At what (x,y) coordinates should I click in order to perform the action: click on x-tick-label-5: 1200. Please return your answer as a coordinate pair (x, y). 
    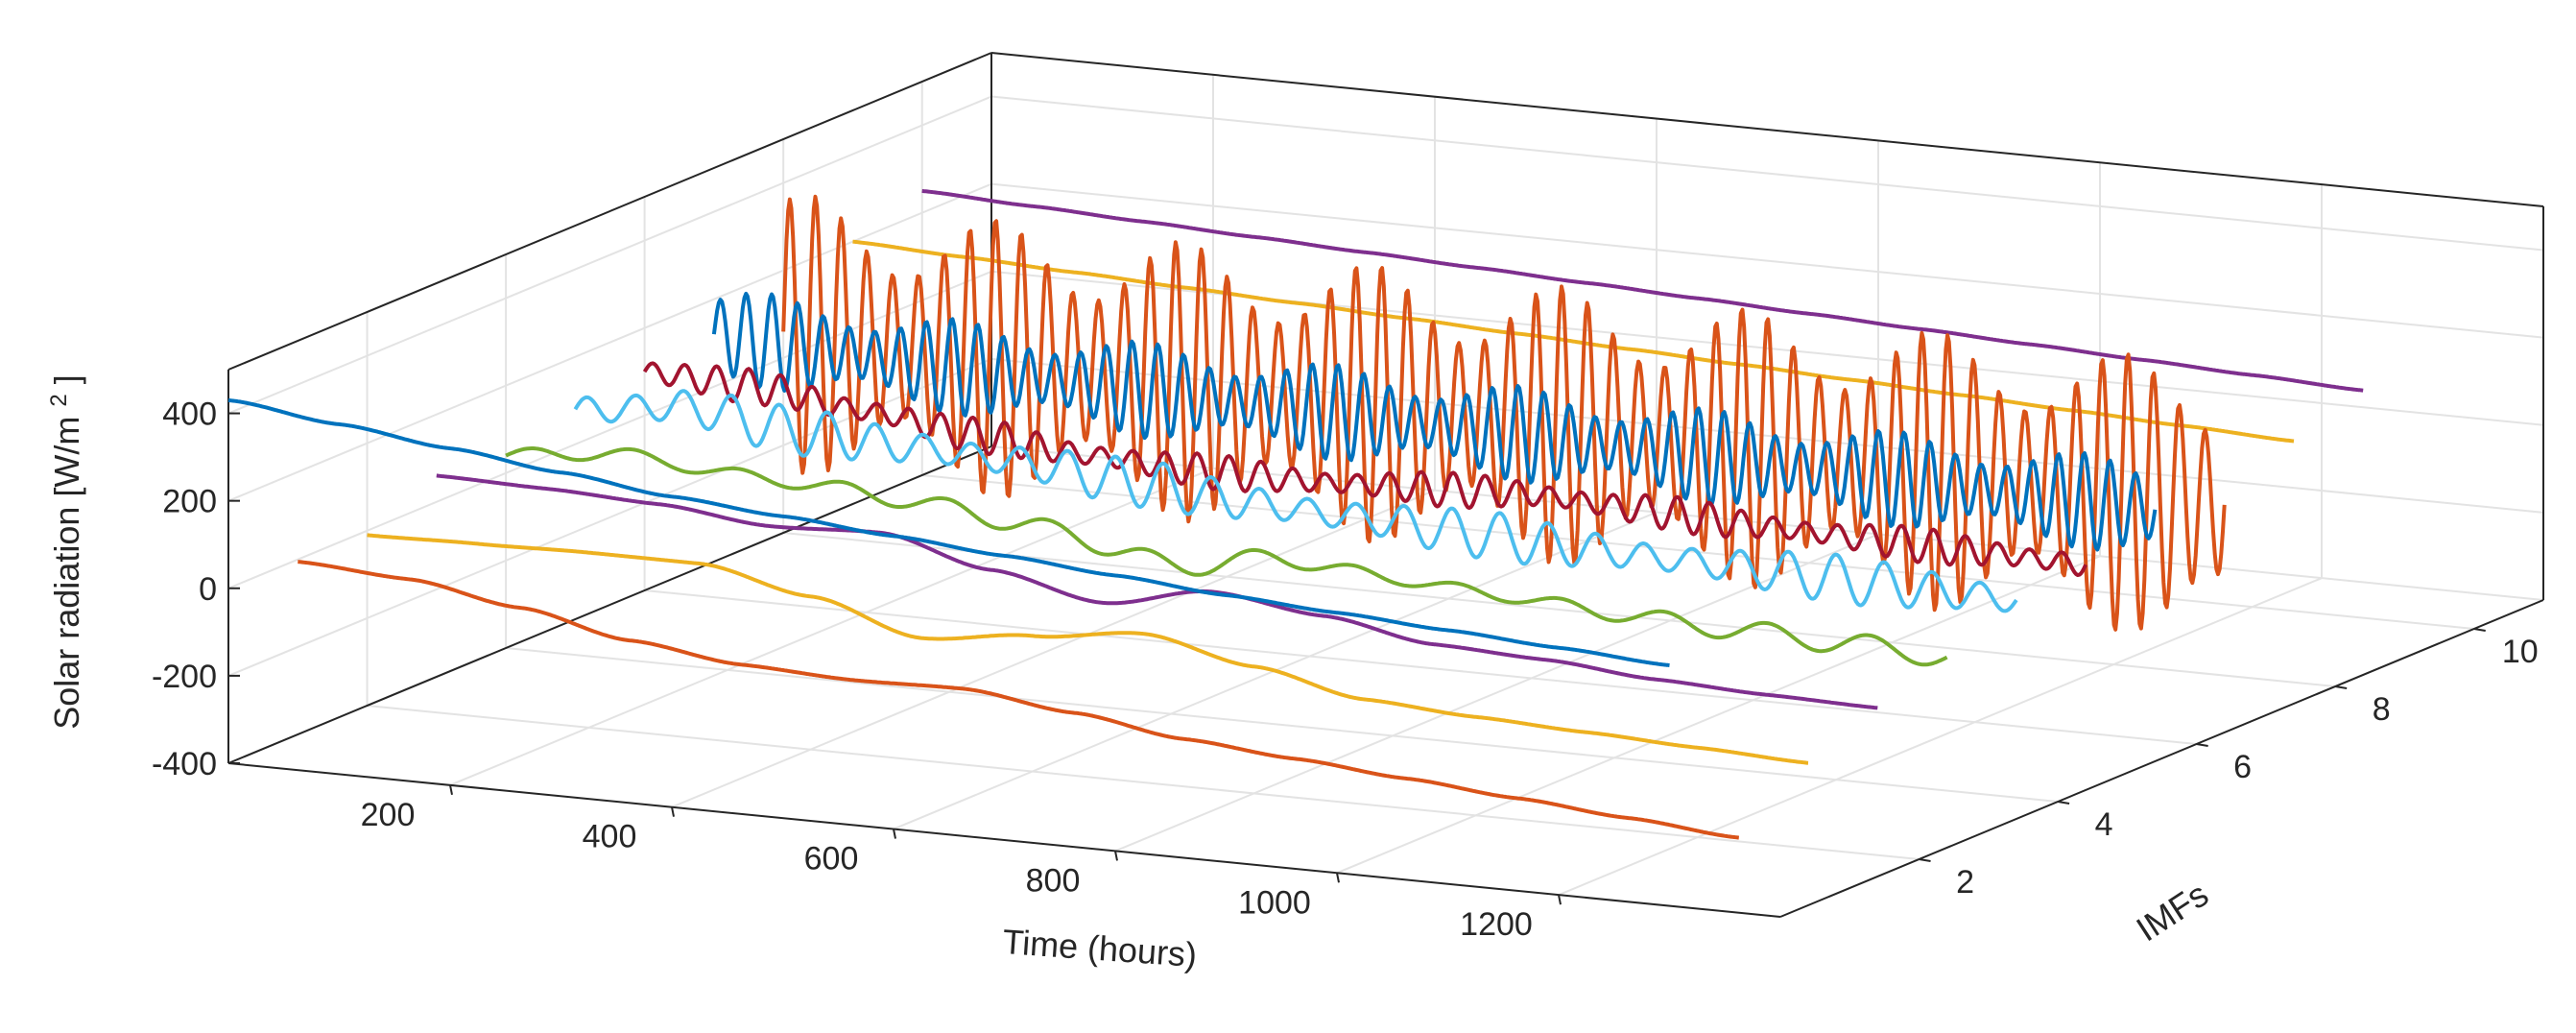
    Looking at the image, I should click on (1496, 924).